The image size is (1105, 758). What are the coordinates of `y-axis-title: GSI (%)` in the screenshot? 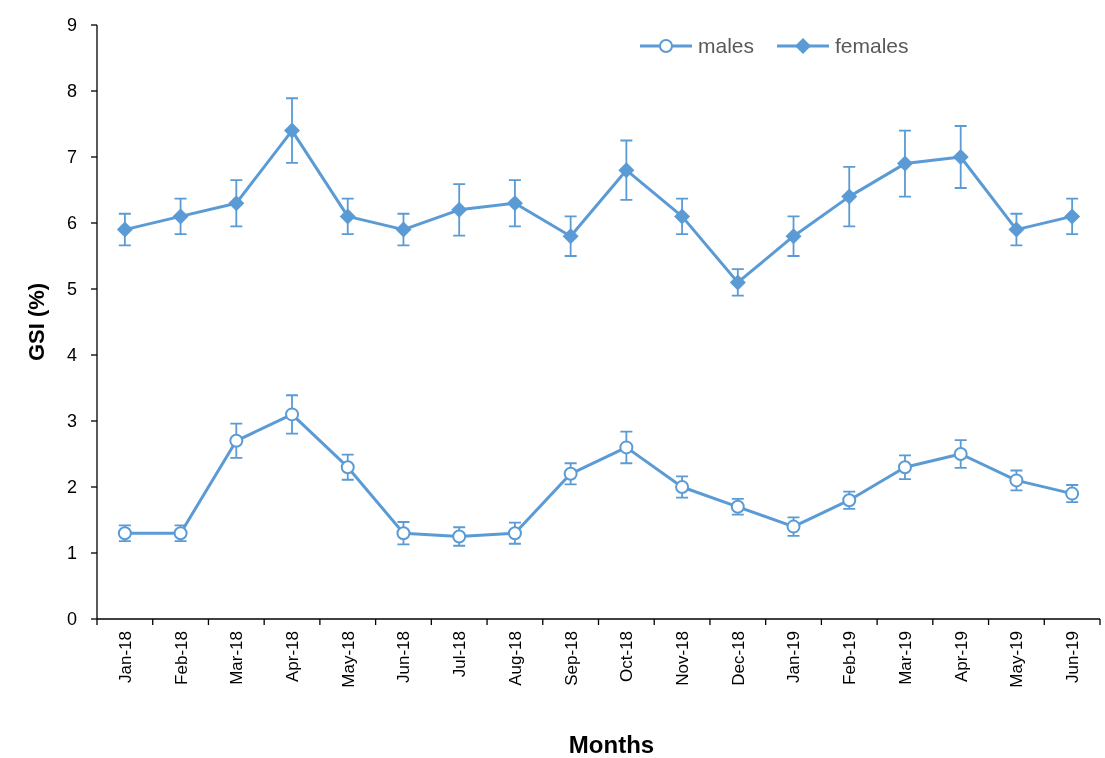 It's located at (36, 322).